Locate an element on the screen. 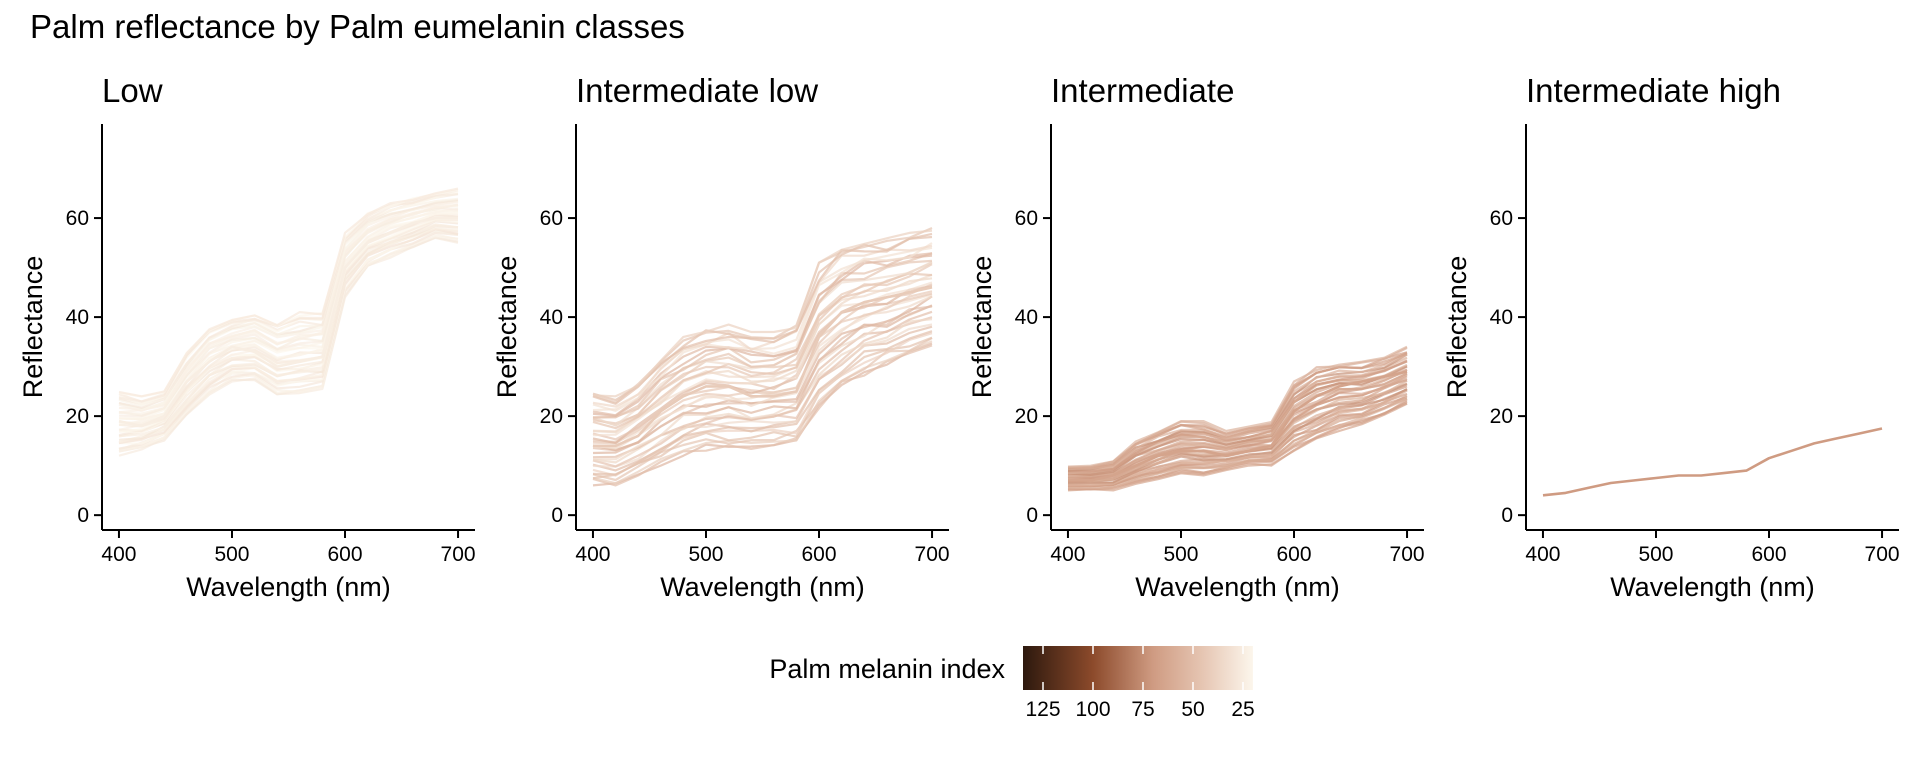 This screenshot has height=768, width=1920. facet-title: Intermediate high is located at coordinates (1653, 90).